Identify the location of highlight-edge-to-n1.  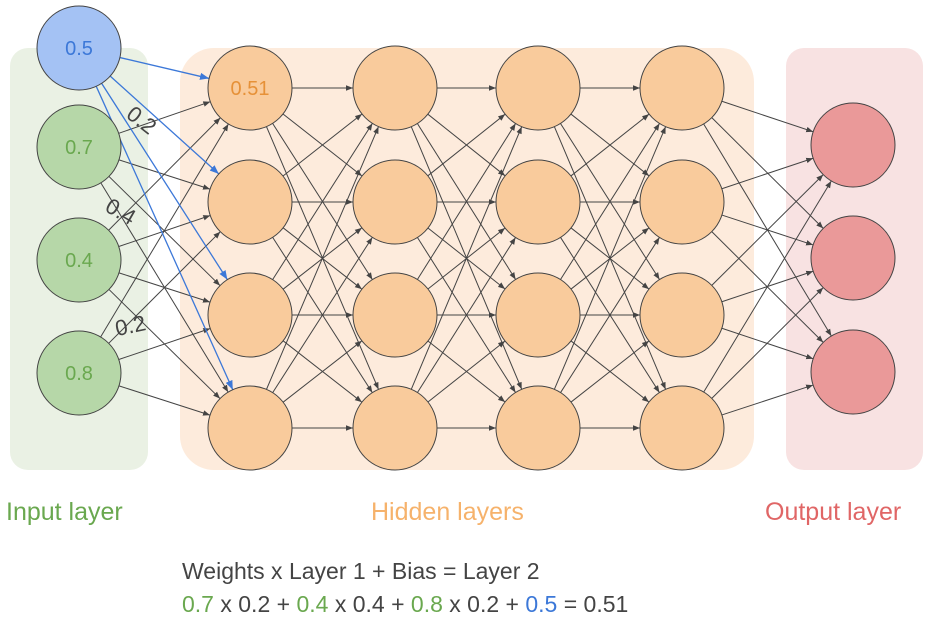
(164, 125).